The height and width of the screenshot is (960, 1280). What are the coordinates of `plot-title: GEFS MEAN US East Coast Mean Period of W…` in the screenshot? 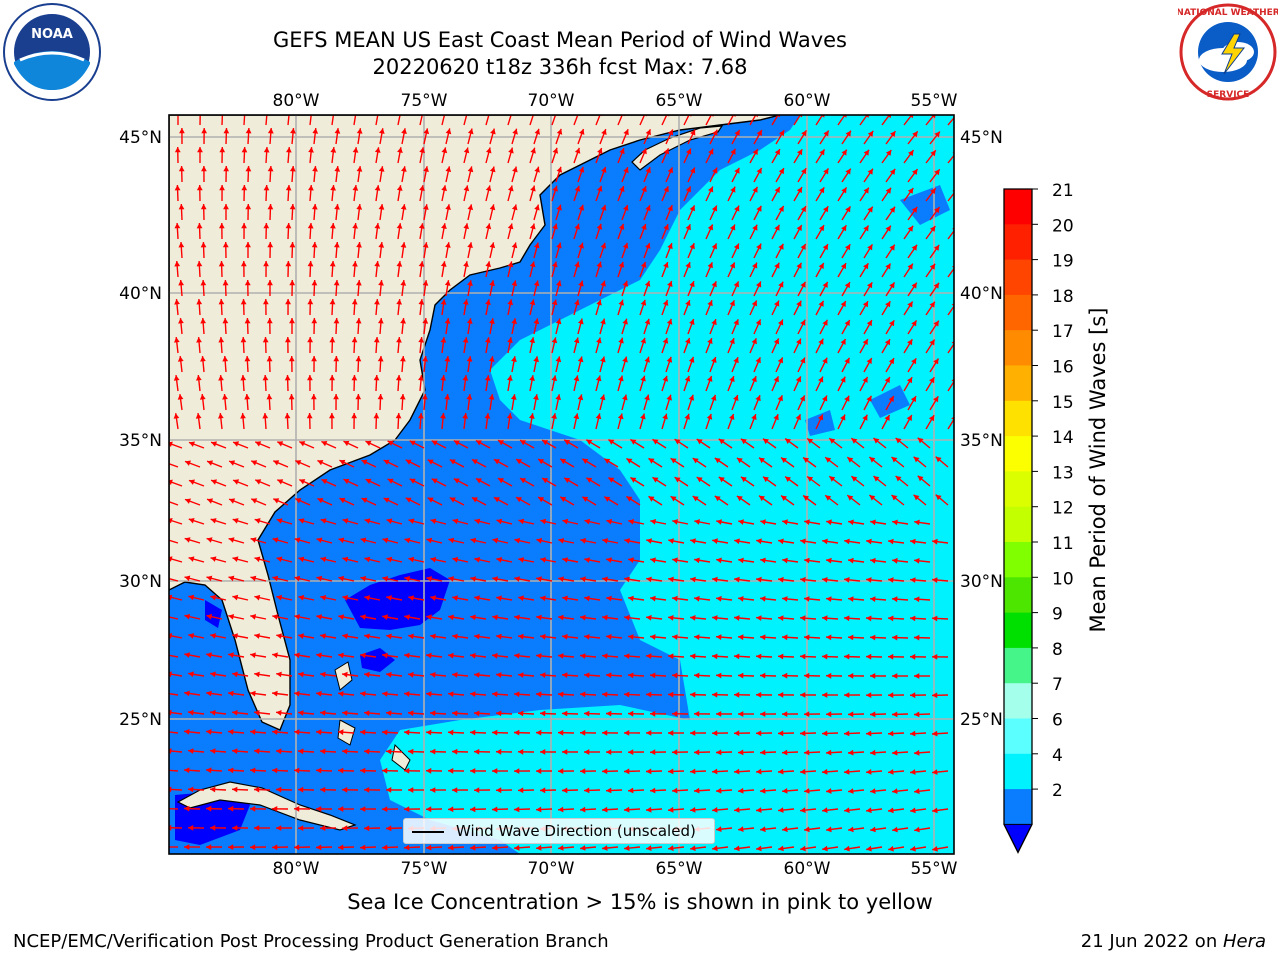 It's located at (560, 40).